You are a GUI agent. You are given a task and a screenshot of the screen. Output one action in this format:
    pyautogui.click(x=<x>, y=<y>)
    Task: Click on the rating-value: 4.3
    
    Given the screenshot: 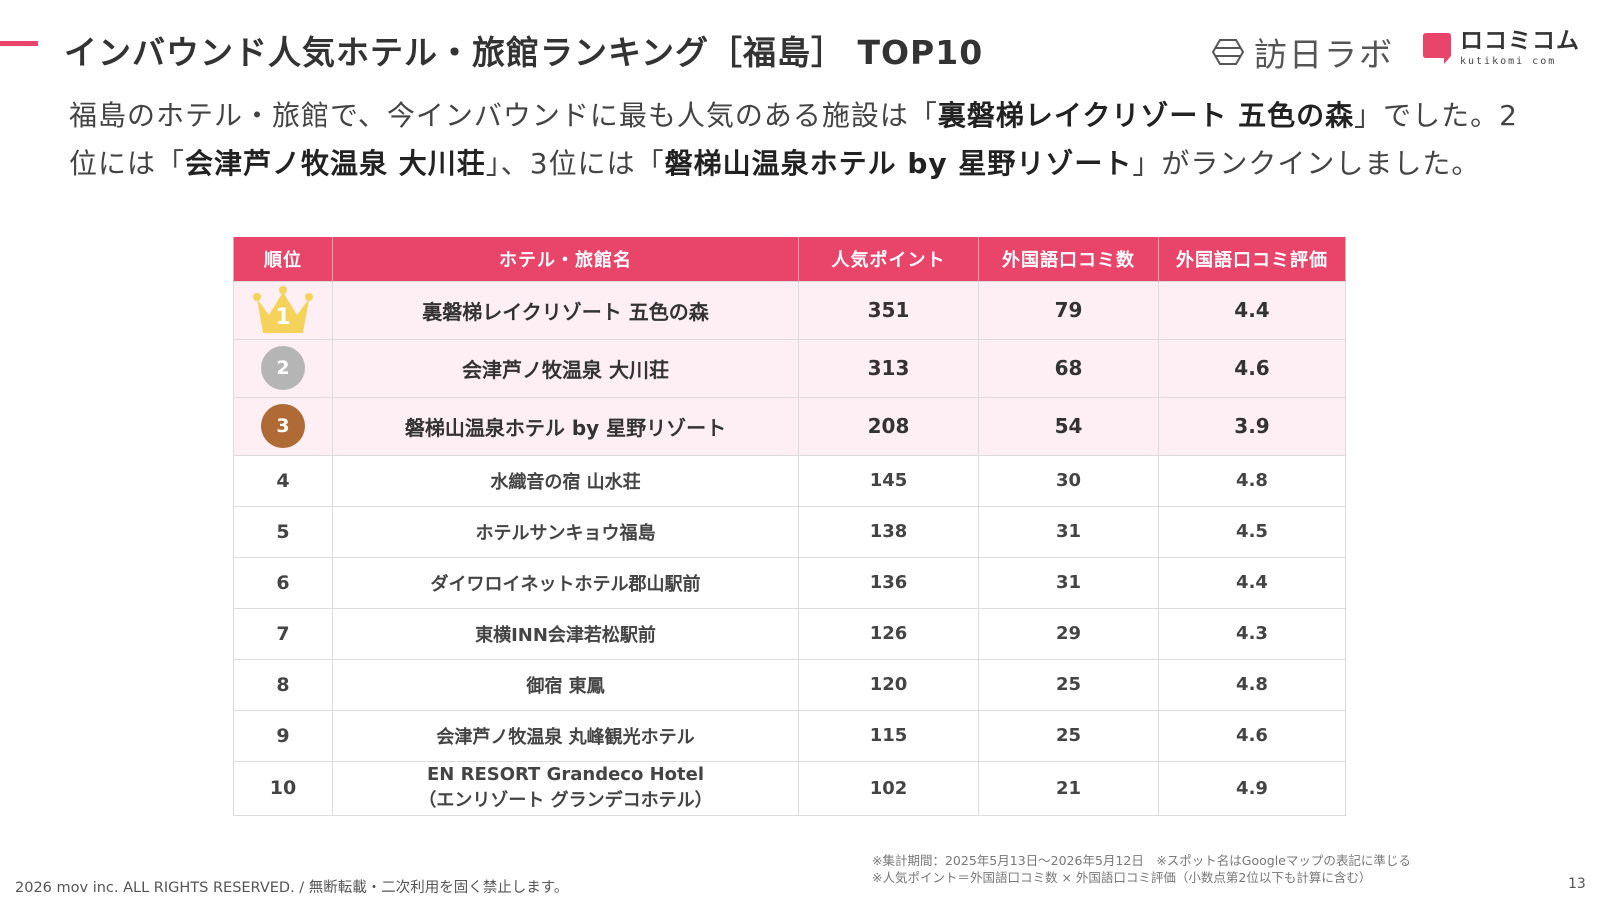 What is the action you would take?
    pyautogui.click(x=1252, y=633)
    